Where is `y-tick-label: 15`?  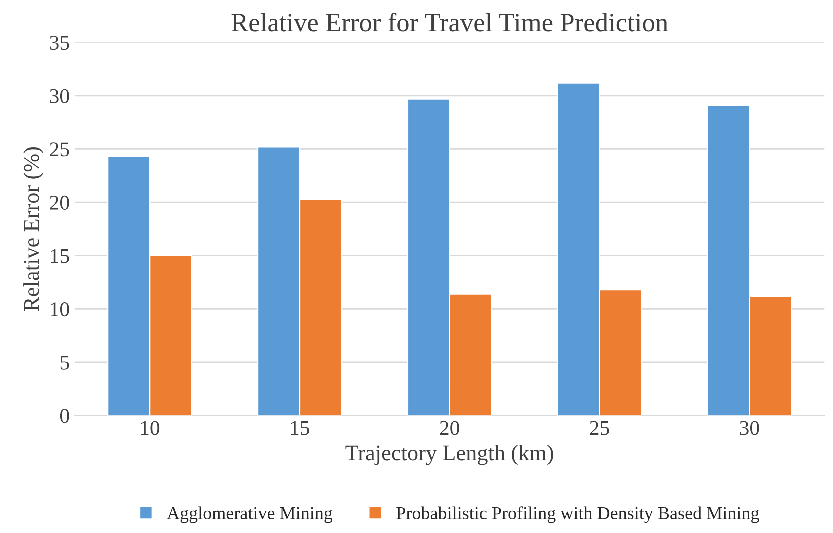
y-tick-label: 15 is located at coordinates (60, 256).